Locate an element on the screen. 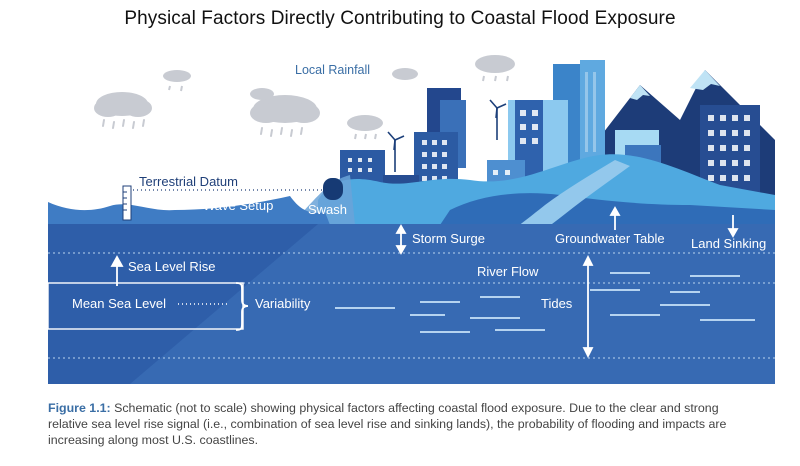  wave-dashes is located at coordinates (545, 302).